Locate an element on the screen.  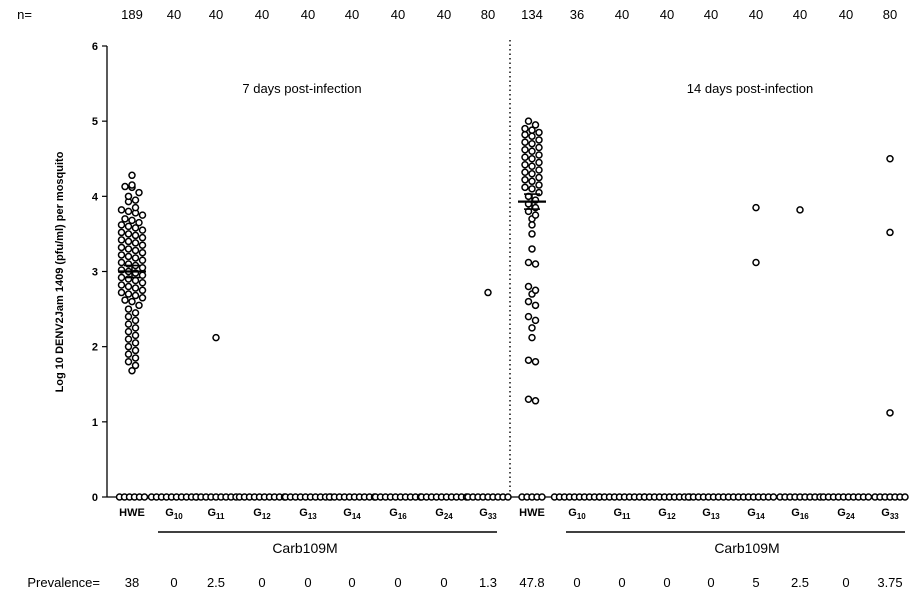
group-label: Carb109M is located at coordinates (746, 548).